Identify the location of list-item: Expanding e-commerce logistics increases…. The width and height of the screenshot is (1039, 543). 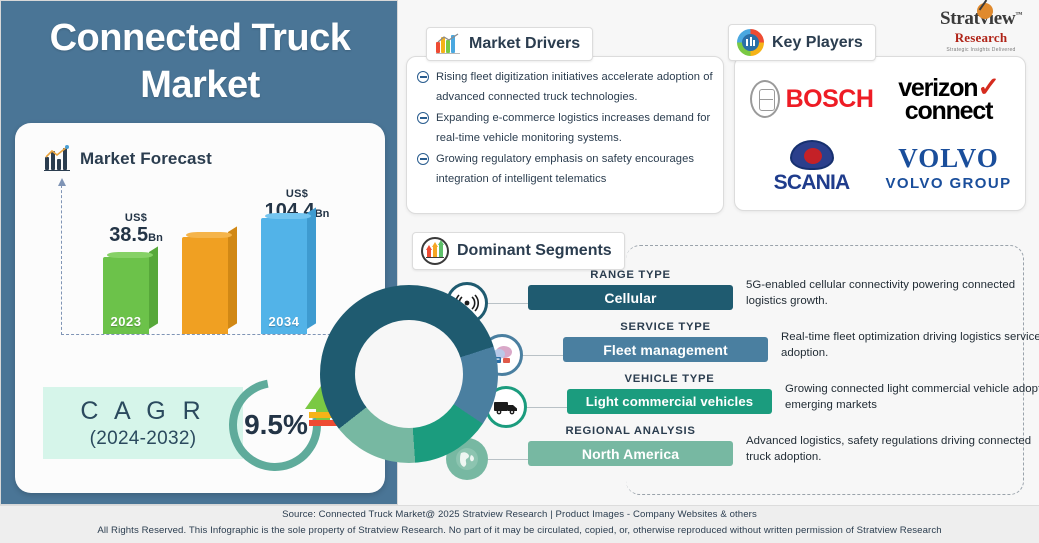
(567, 128).